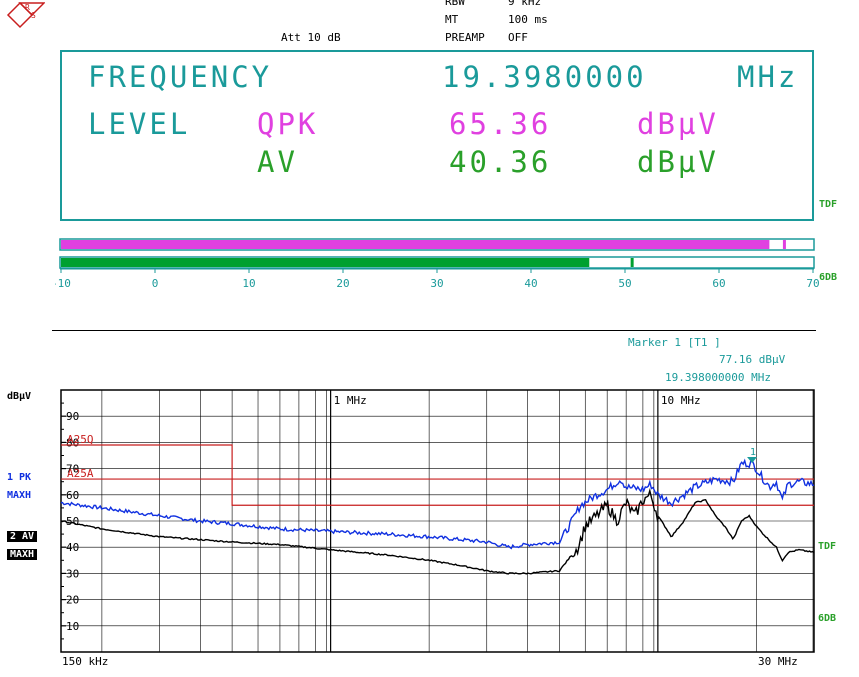 The height and width of the screenshot is (677, 859). I want to click on marker-1-label: 1, so click(753, 452).